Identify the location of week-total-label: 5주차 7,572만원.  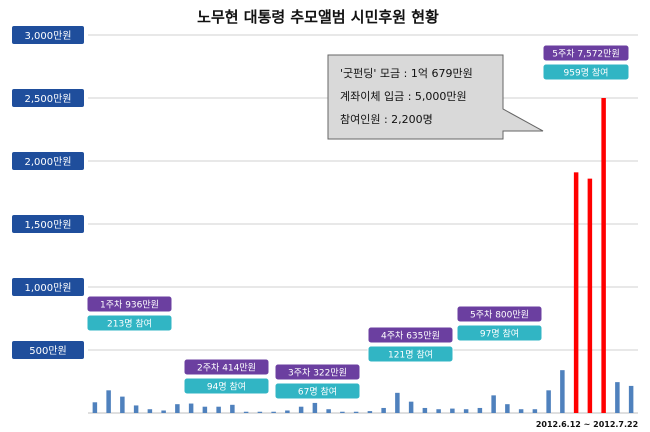
(585, 54).